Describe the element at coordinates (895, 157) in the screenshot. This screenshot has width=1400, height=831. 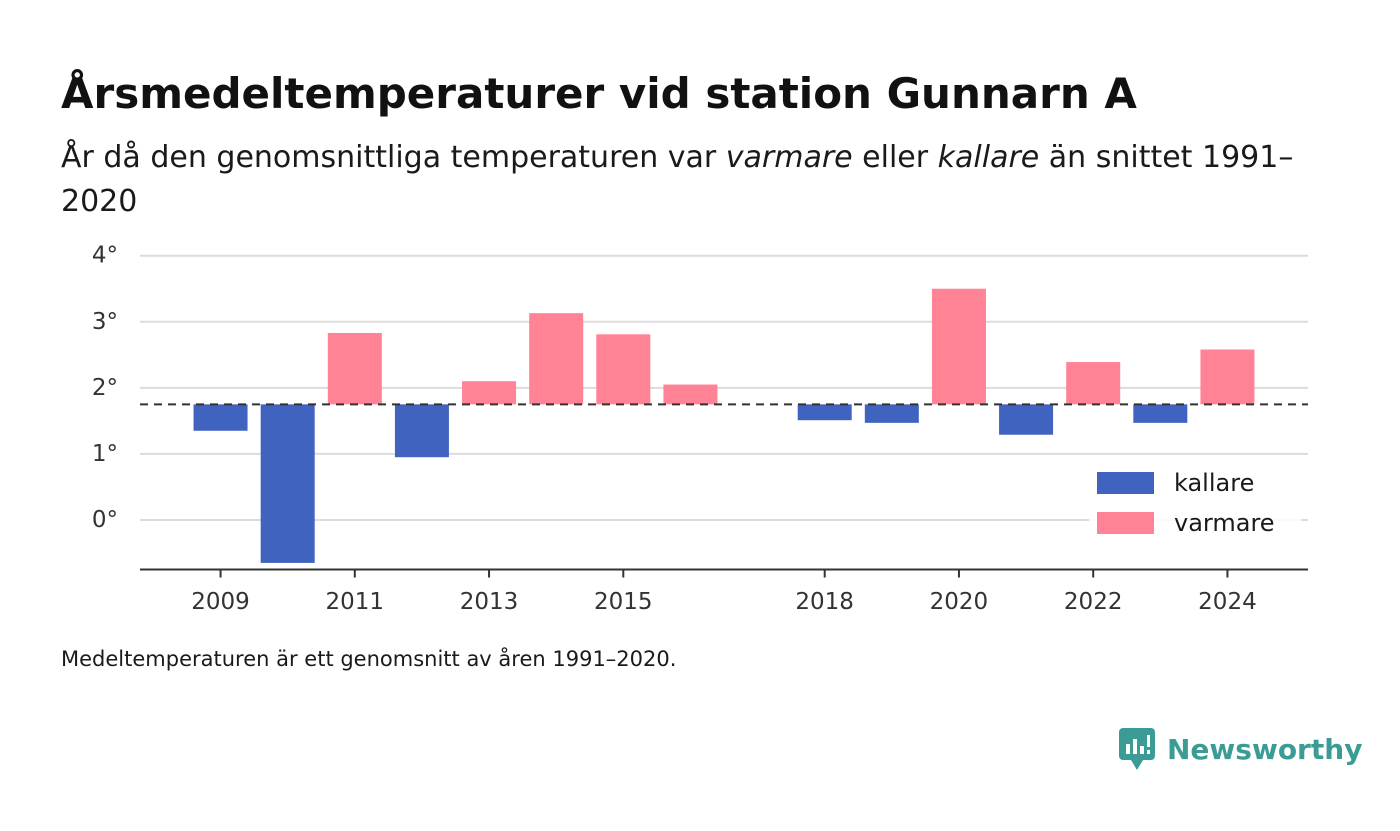
I see `subtitle-part-2: eller` at that location.